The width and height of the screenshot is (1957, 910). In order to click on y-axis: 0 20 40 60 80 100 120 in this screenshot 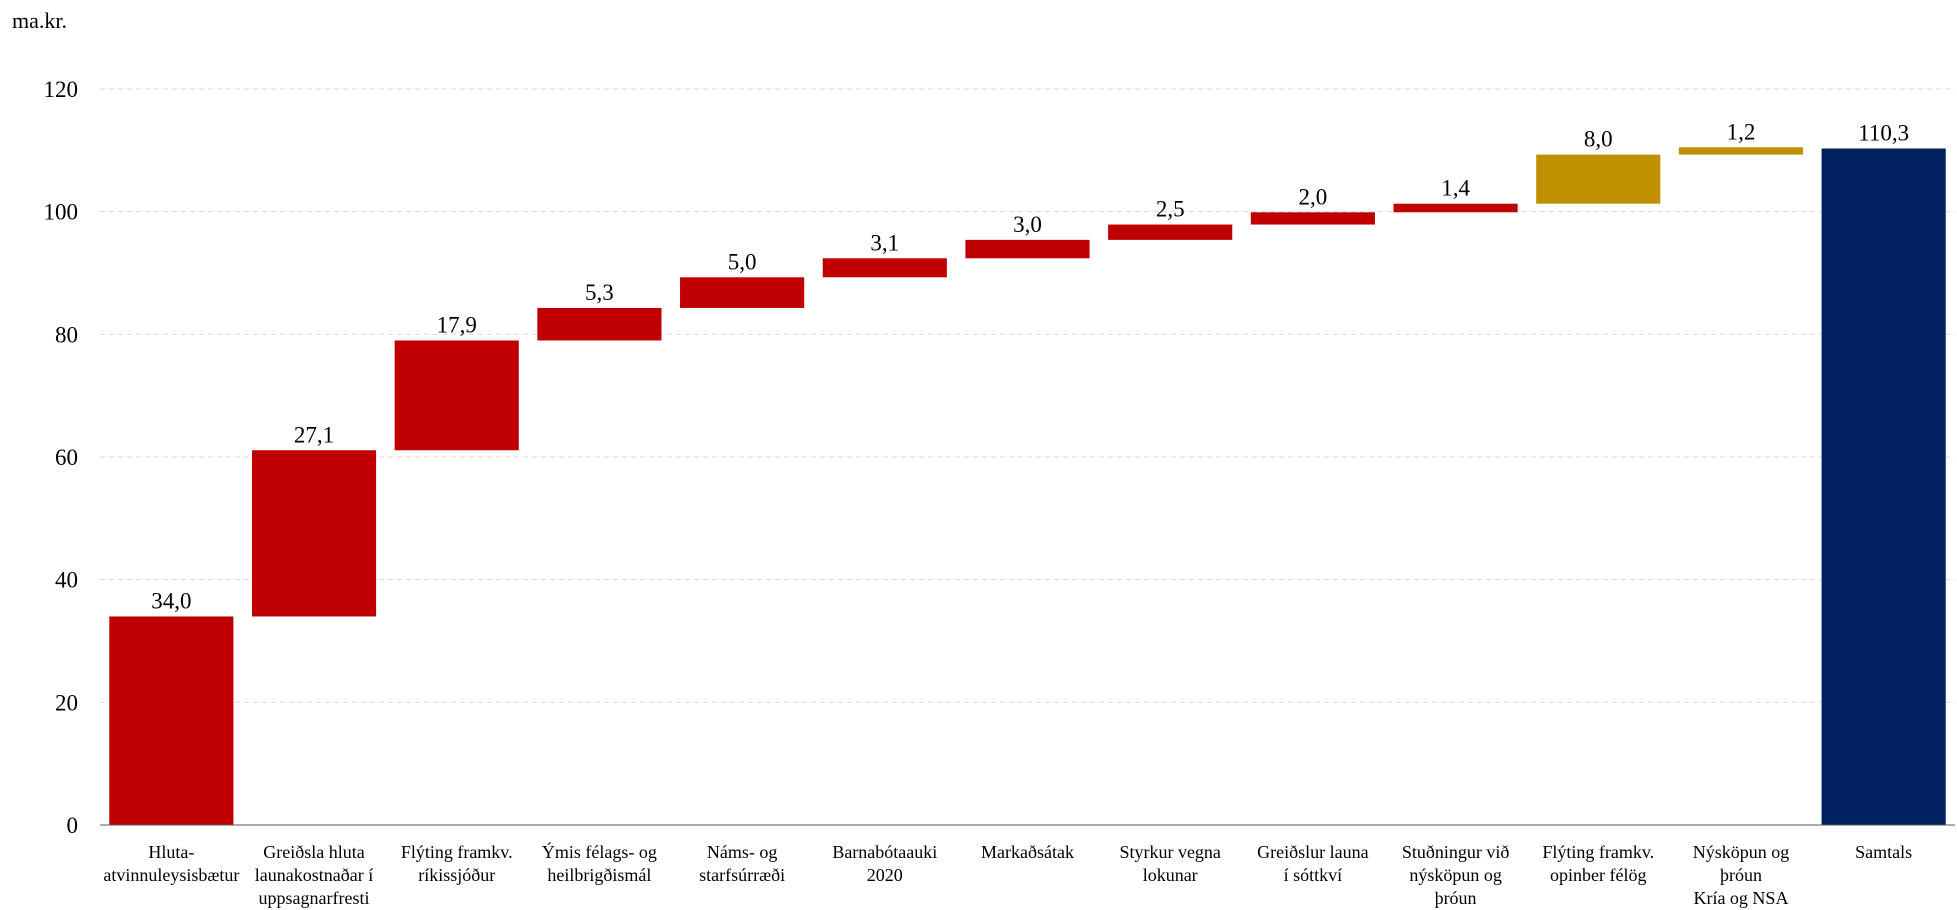, I will do `click(61, 457)`.